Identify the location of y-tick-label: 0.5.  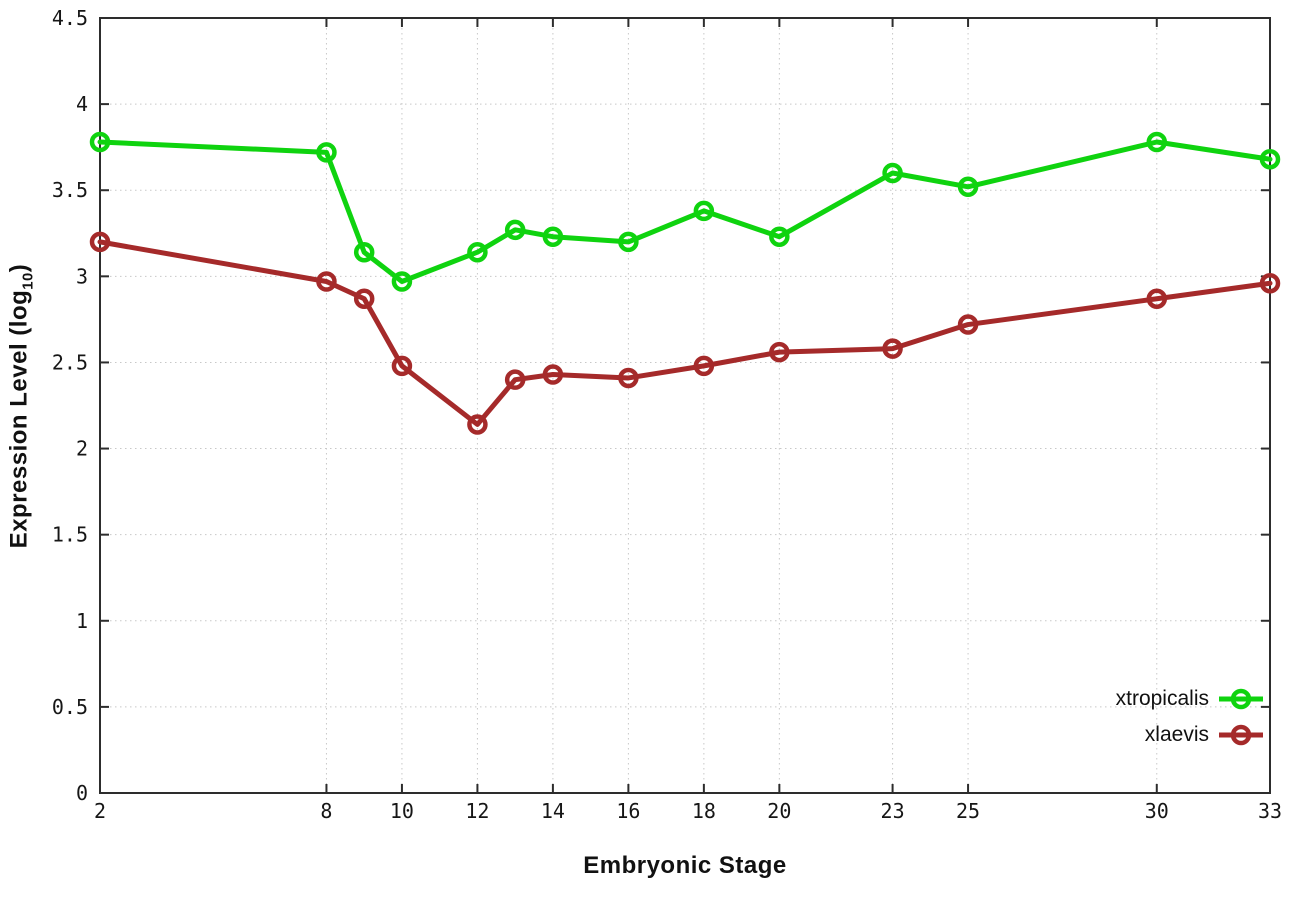
(70, 707).